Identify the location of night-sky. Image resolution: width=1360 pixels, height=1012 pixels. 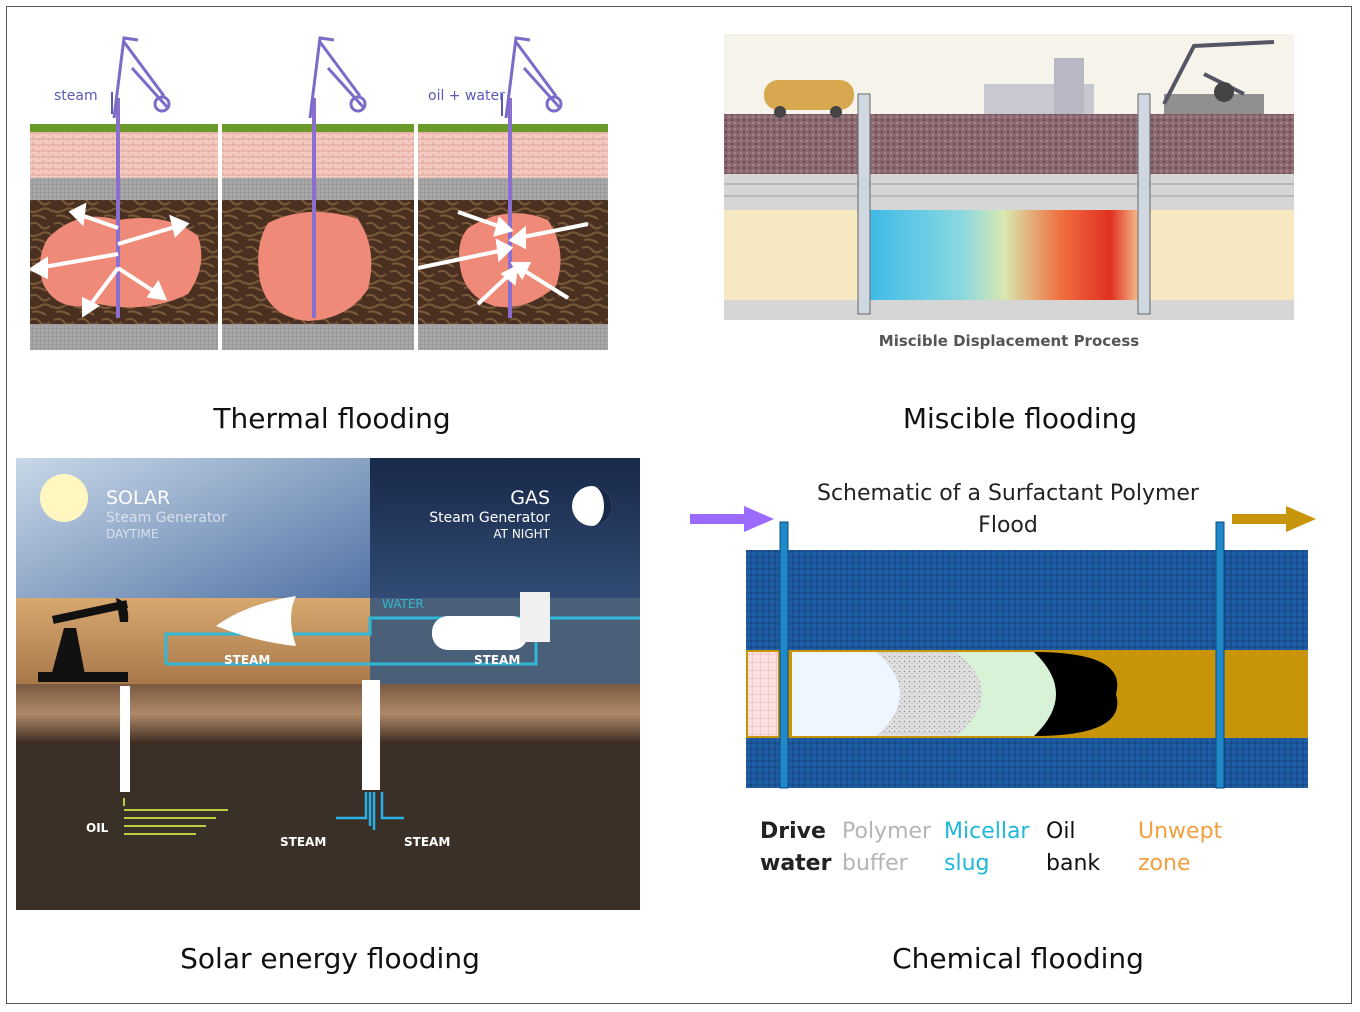
(505, 538).